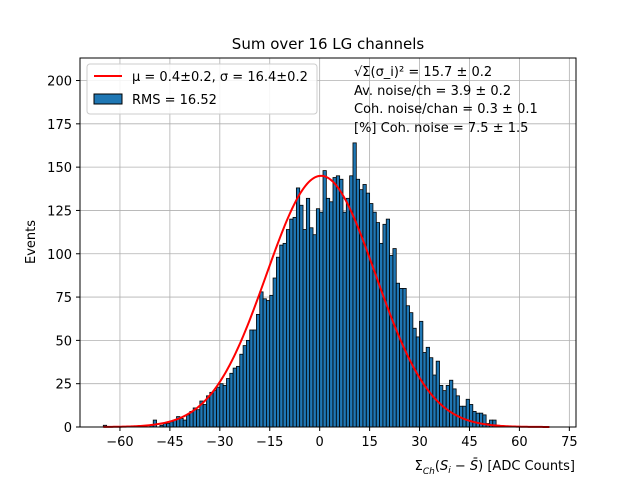 Image resolution: width=640 pixels, height=484 pixels. Describe the element at coordinates (419, 442) in the screenshot. I see `x-tick-label: 30` at that location.